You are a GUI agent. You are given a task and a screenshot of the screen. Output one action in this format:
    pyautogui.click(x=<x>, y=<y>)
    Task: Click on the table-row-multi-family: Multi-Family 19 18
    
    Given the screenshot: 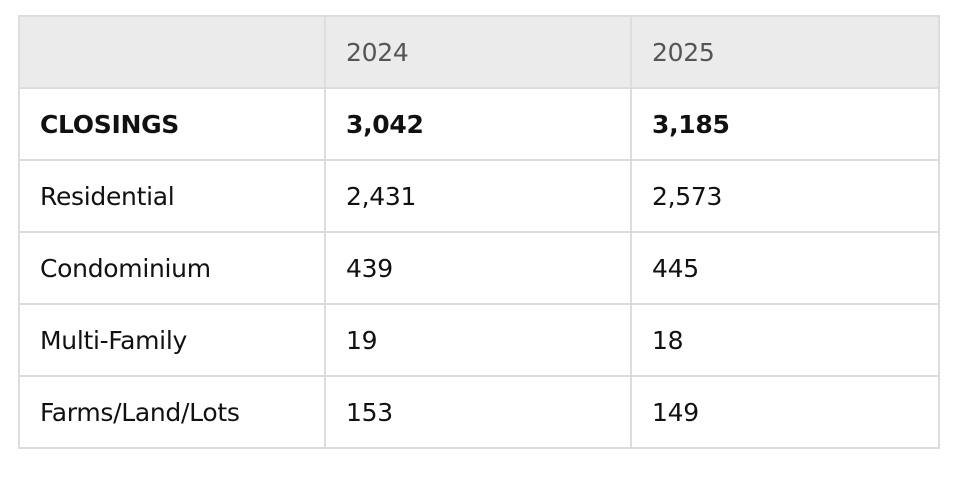 What is the action you would take?
    pyautogui.click(x=479, y=340)
    